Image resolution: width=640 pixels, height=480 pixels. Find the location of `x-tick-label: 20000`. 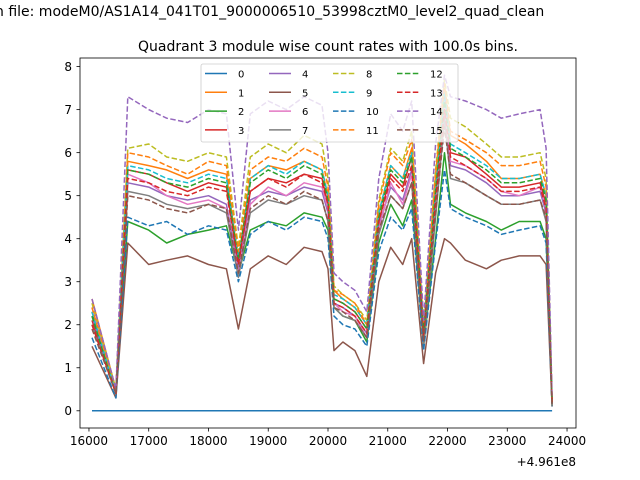

x-tick-label: 20000 is located at coordinates (328, 441).